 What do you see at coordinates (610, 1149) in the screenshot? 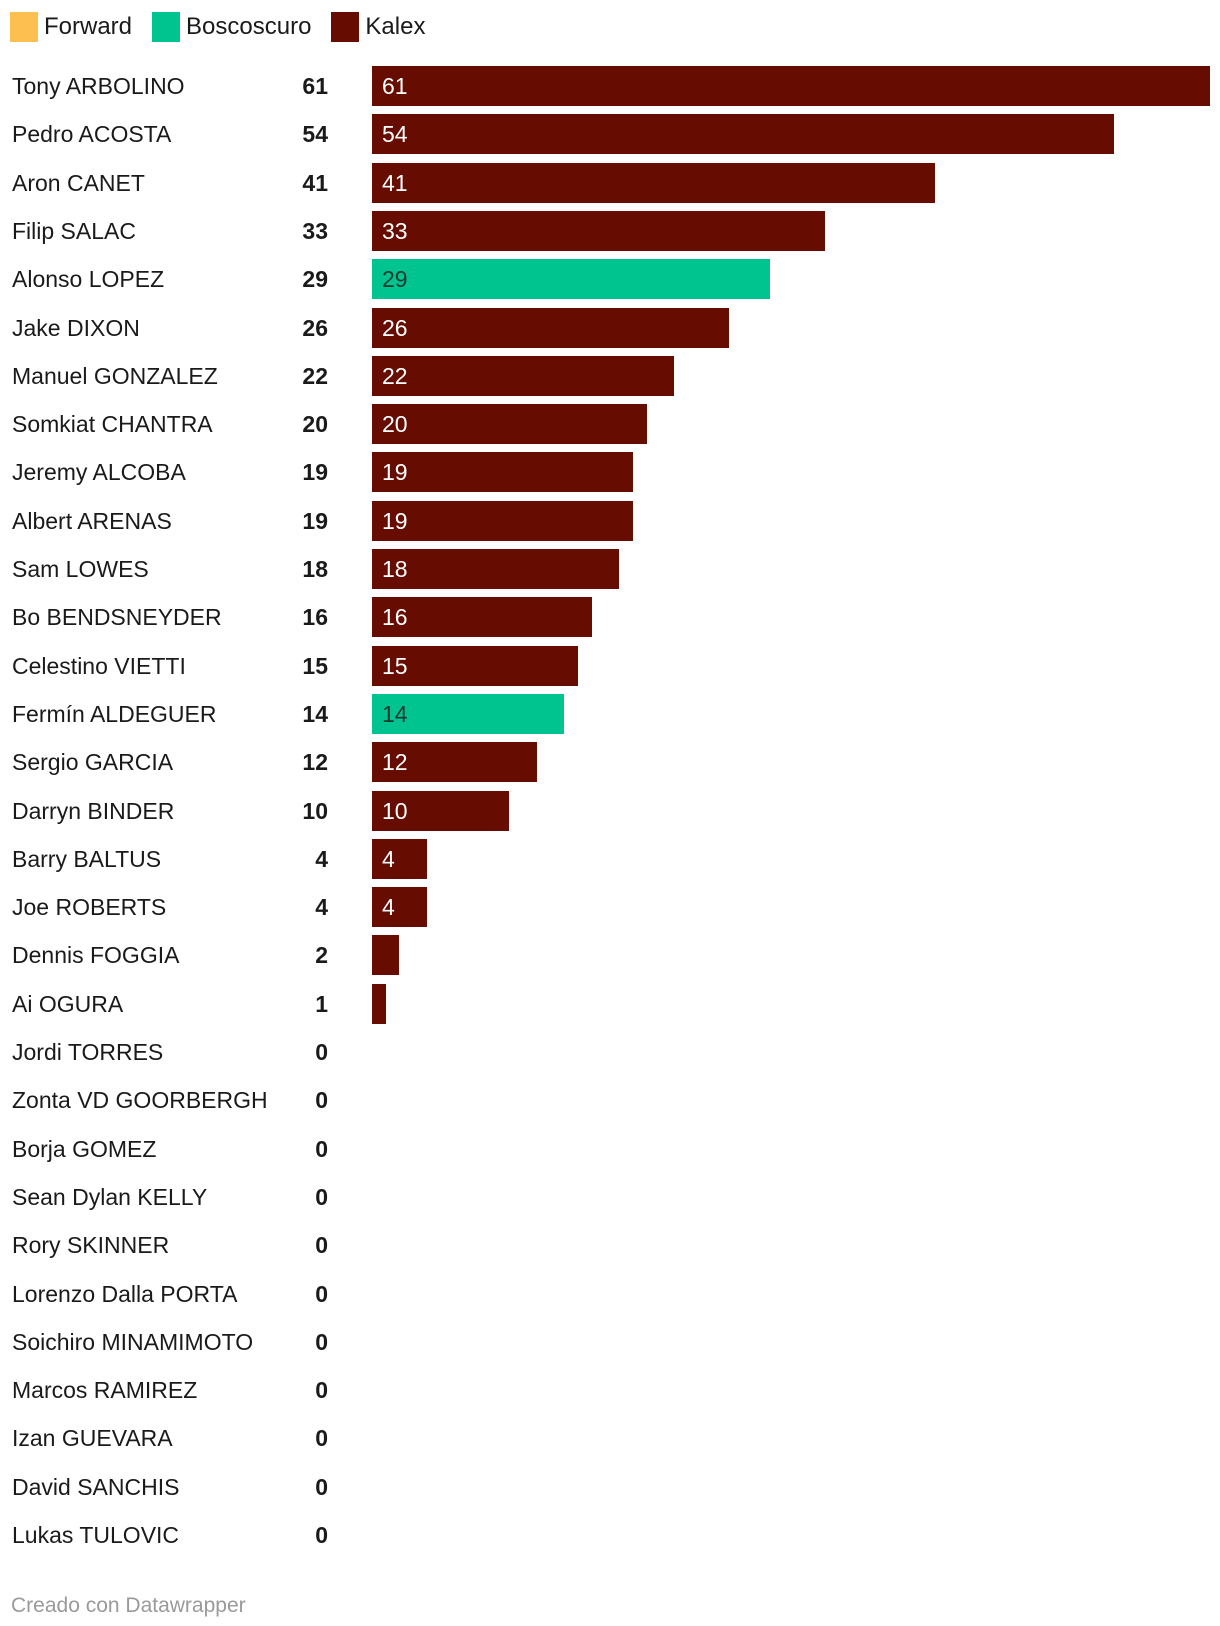
I see `chart-row: Borja GOMEZ 0` at bounding box center [610, 1149].